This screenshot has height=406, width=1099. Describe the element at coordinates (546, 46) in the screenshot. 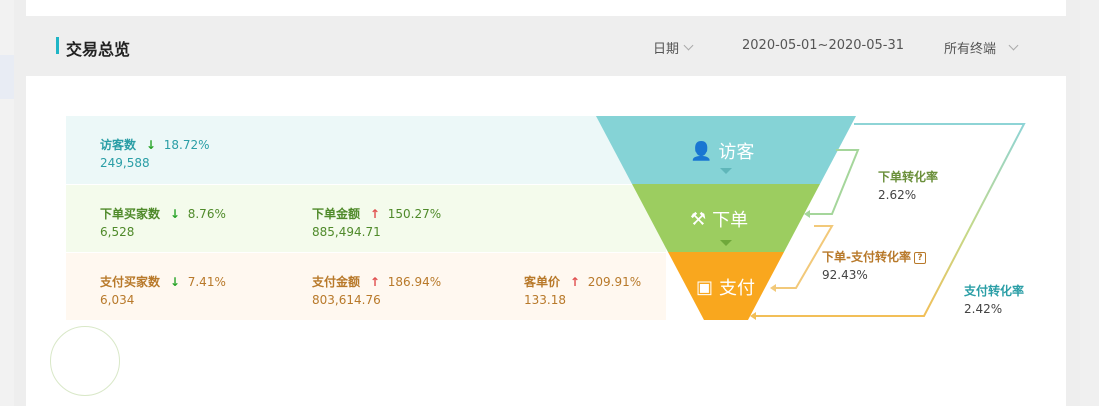

I see `section-header: 交易总览 日期 2020-05-01~2020-05-31 所有终端` at that location.